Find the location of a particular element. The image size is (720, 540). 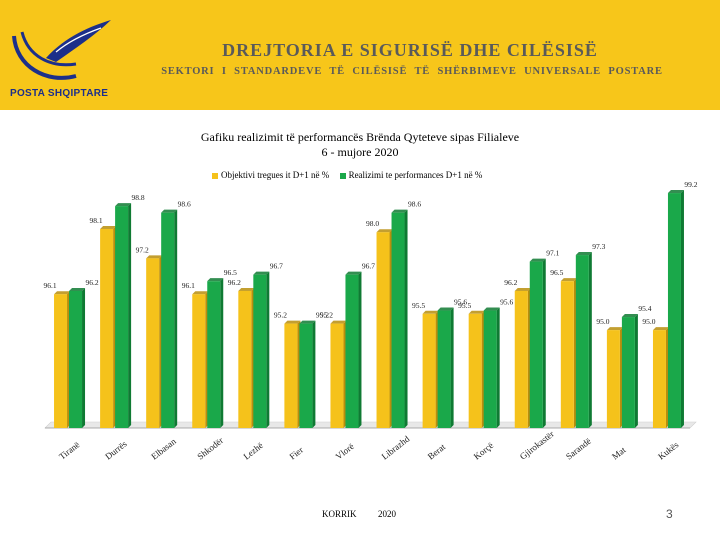

bar-s2-Berat is located at coordinates (444, 369).